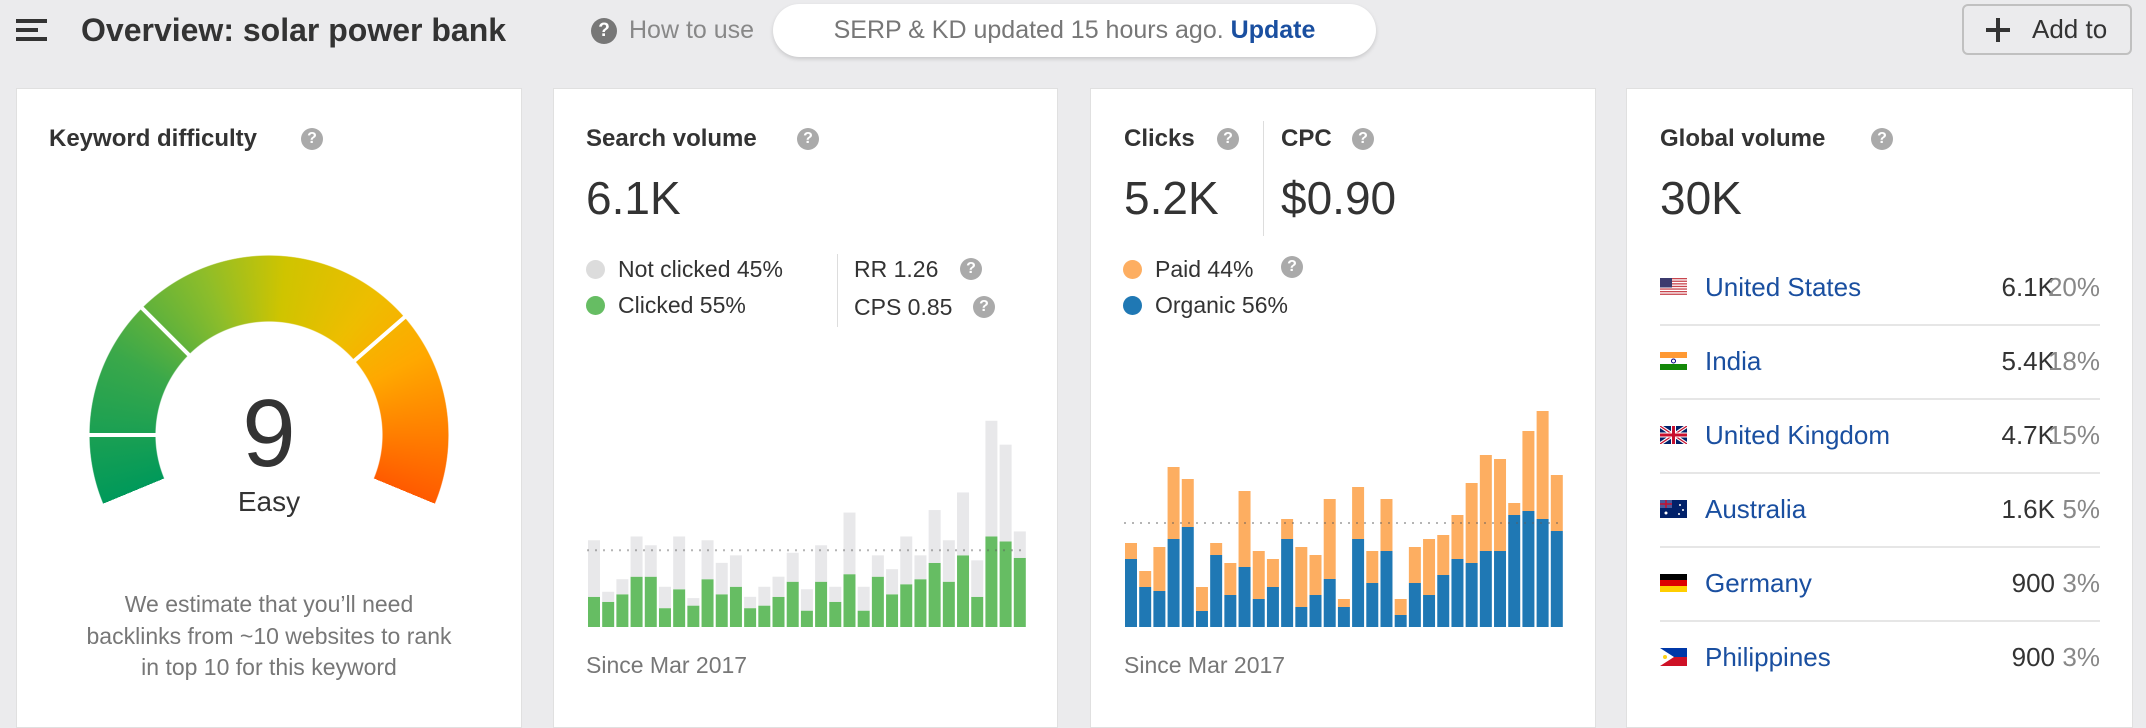 The height and width of the screenshot is (728, 2146). Describe the element at coordinates (1756, 509) in the screenshot. I see `country-link: Australia` at that location.